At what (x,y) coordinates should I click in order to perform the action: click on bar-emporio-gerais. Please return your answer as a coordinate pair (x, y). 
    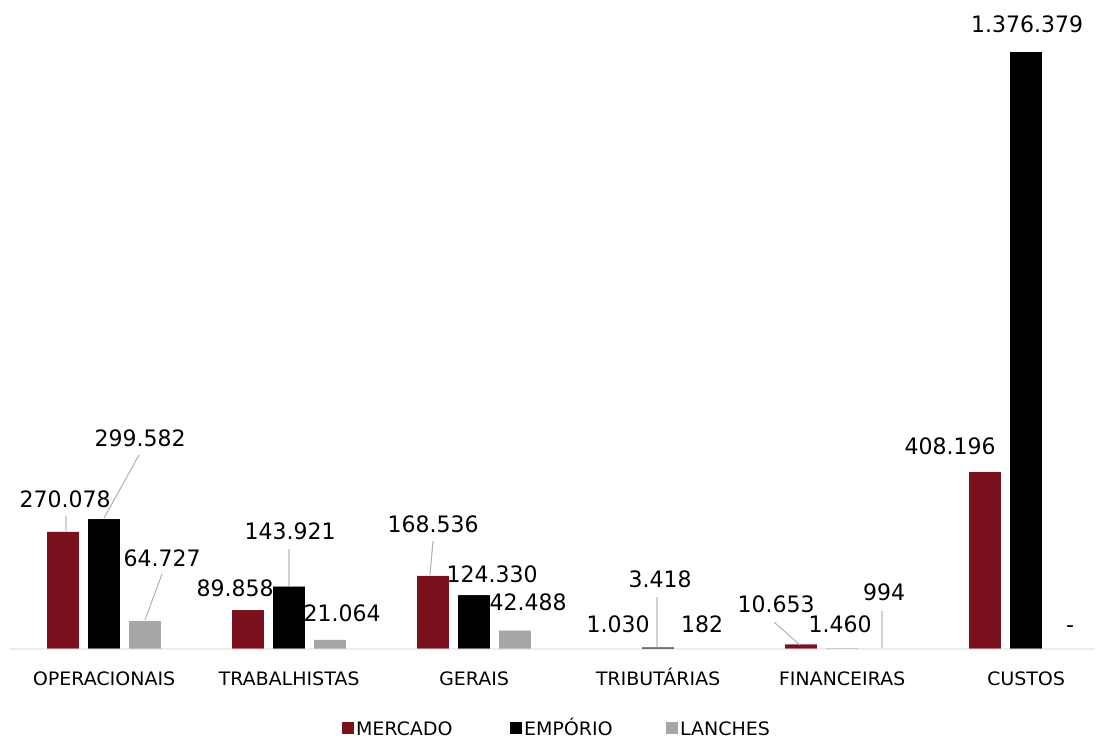
    Looking at the image, I should click on (474, 622).